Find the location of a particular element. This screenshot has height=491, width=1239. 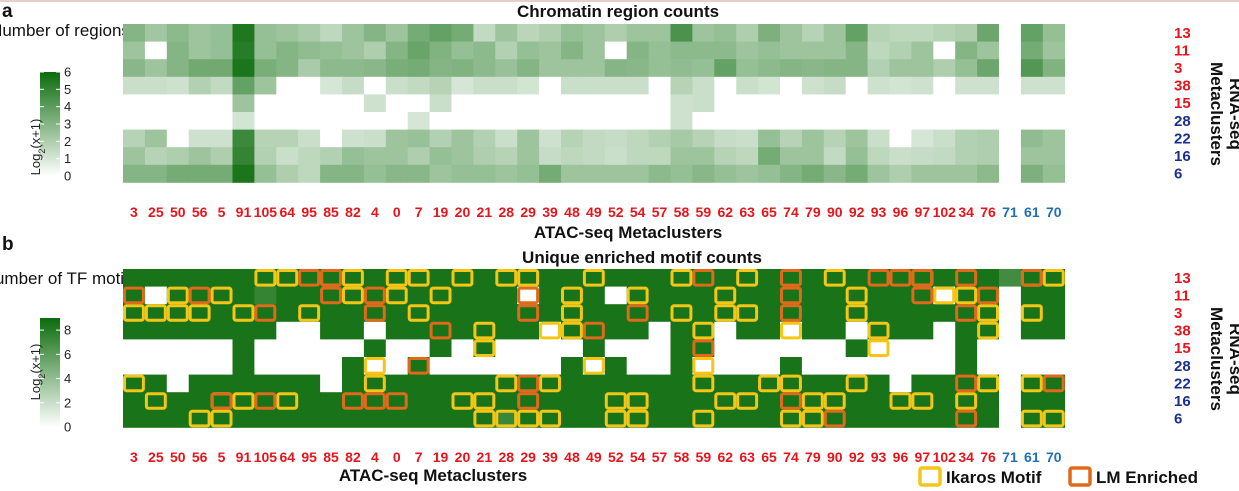

ikaros-motif-box-r3-c34 is located at coordinates (878, 330).